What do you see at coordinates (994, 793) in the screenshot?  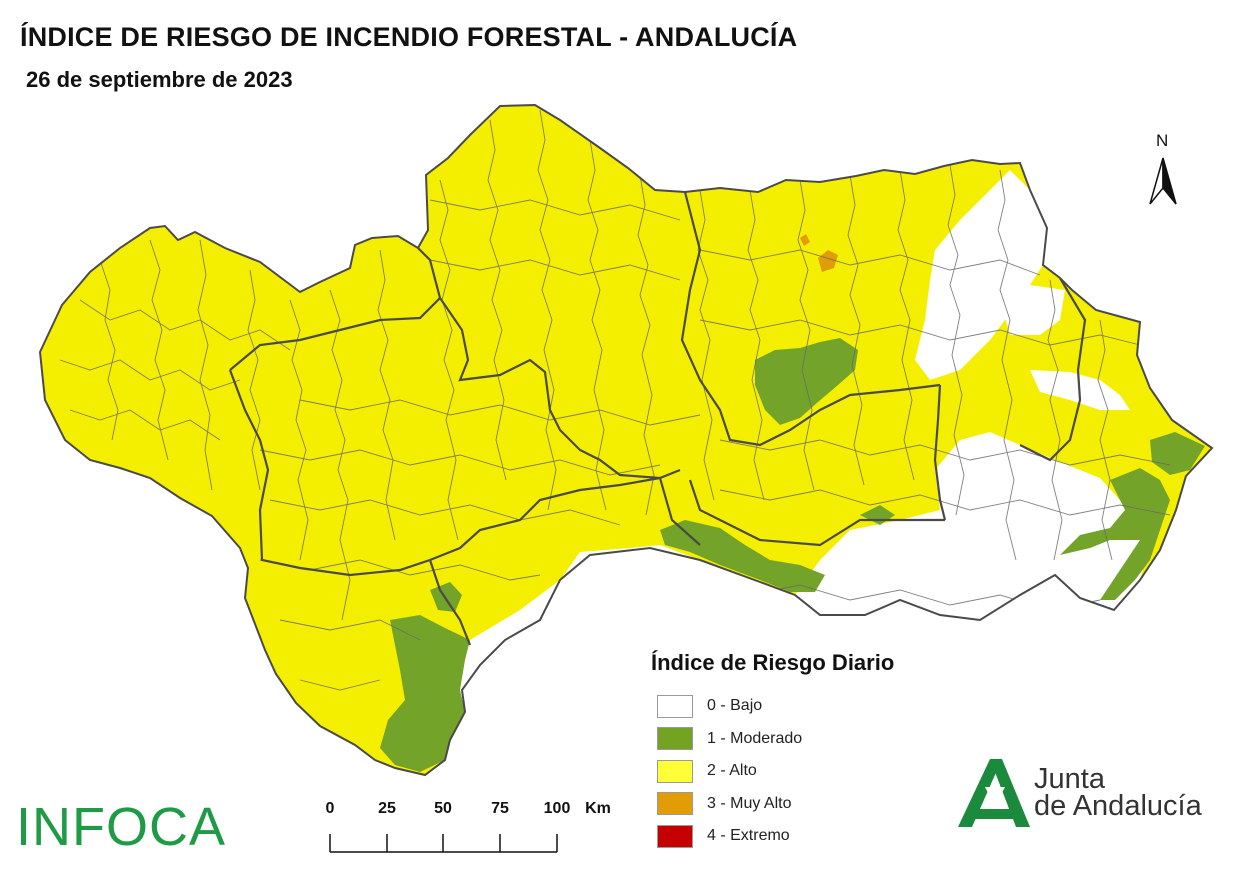 I see `junta-andalucia-logo-icon` at bounding box center [994, 793].